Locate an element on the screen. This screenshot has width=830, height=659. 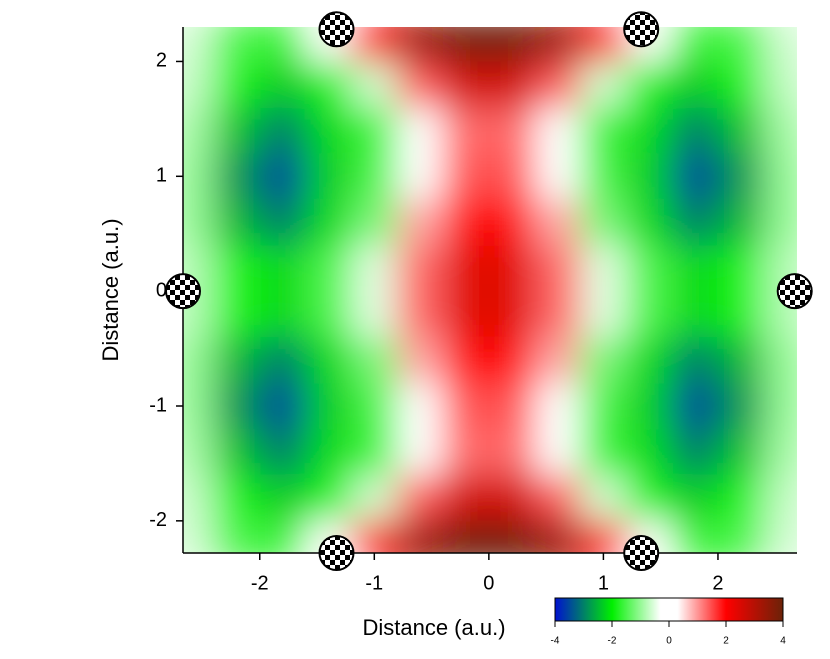
colorbar-tick-label: -2 is located at coordinates (612, 641).